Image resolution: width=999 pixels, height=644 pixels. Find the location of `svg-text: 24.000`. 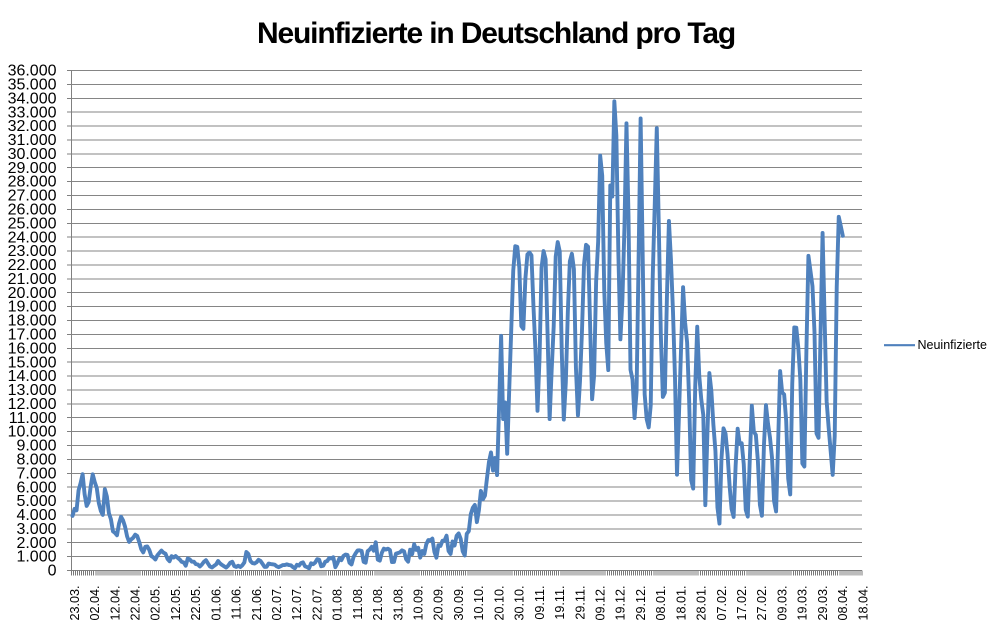

svg-text: 24.000 is located at coordinates (32, 237).